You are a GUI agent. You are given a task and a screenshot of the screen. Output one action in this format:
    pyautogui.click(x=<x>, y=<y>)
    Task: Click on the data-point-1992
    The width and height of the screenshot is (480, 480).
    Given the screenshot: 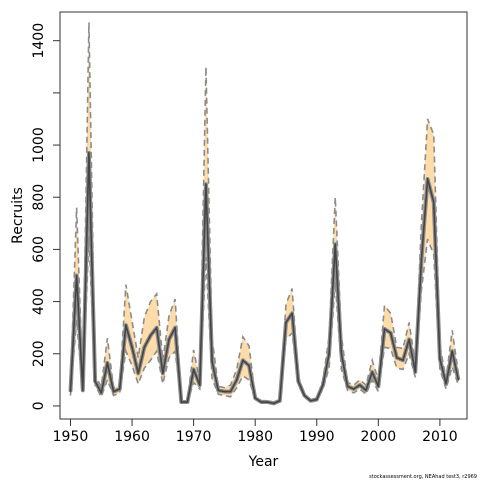 What is the action you would take?
    pyautogui.click(x=329, y=353)
    